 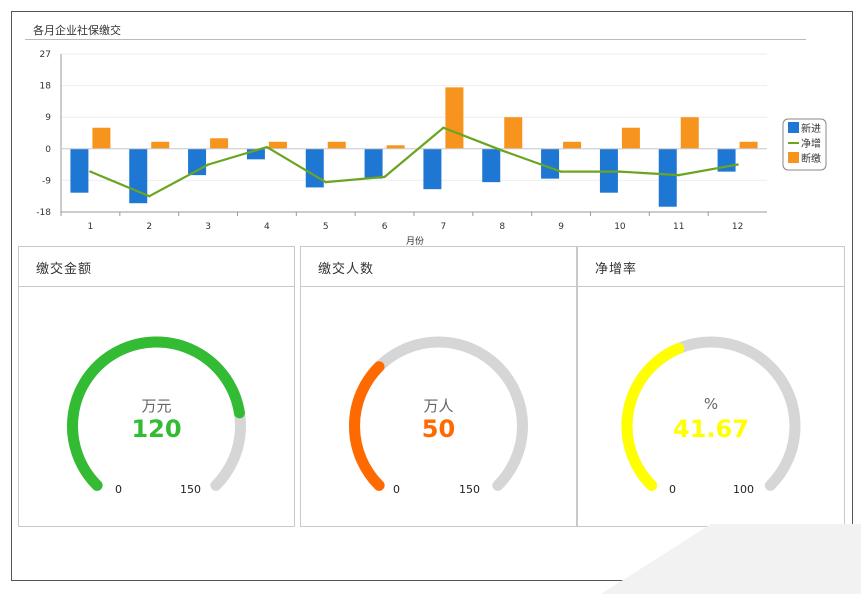 What do you see at coordinates (46, 181) in the screenshot?
I see `y-tick-label: -9` at bounding box center [46, 181].